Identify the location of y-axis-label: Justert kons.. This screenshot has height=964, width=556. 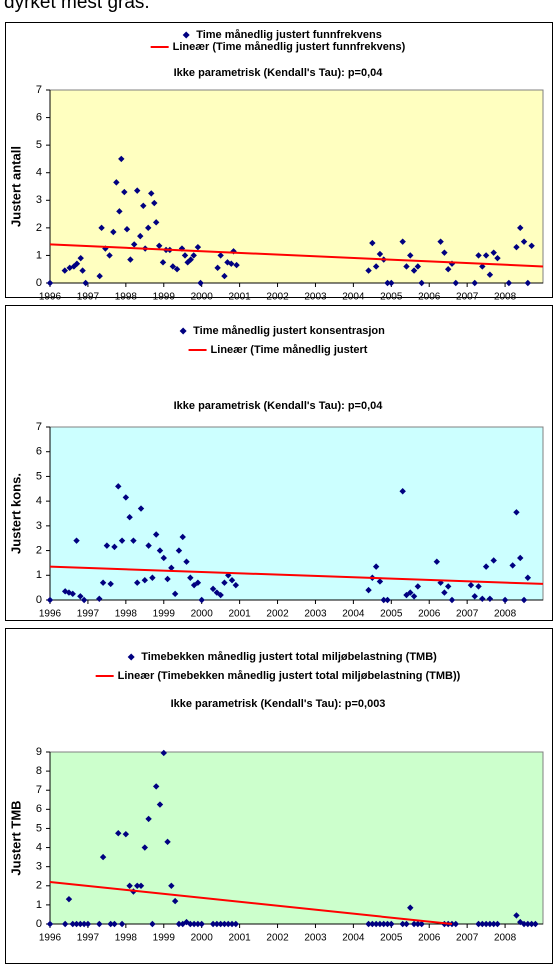
(15, 513).